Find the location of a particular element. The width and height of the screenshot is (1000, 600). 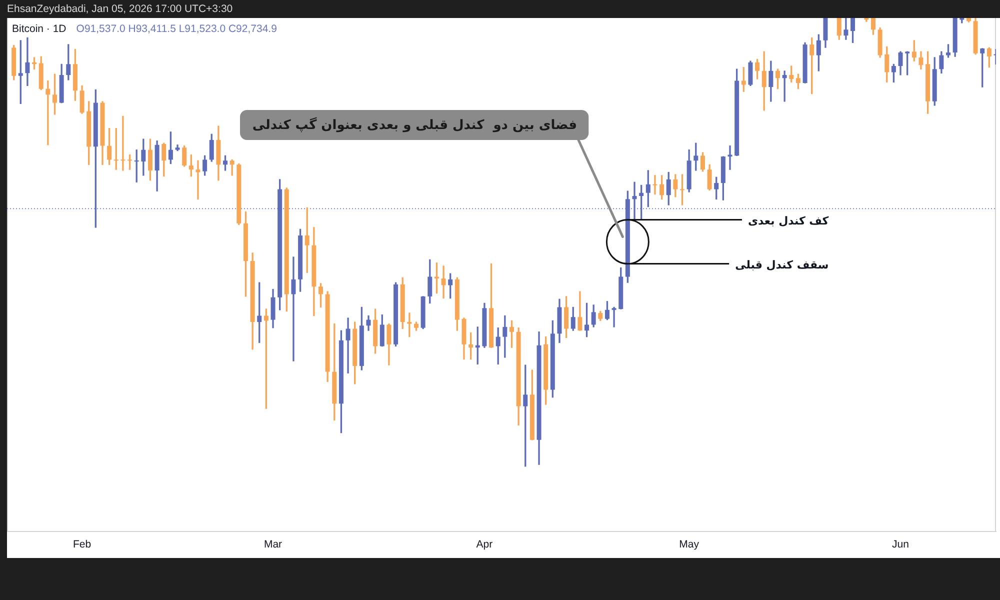

x-tick-label: Apr is located at coordinates (485, 544).